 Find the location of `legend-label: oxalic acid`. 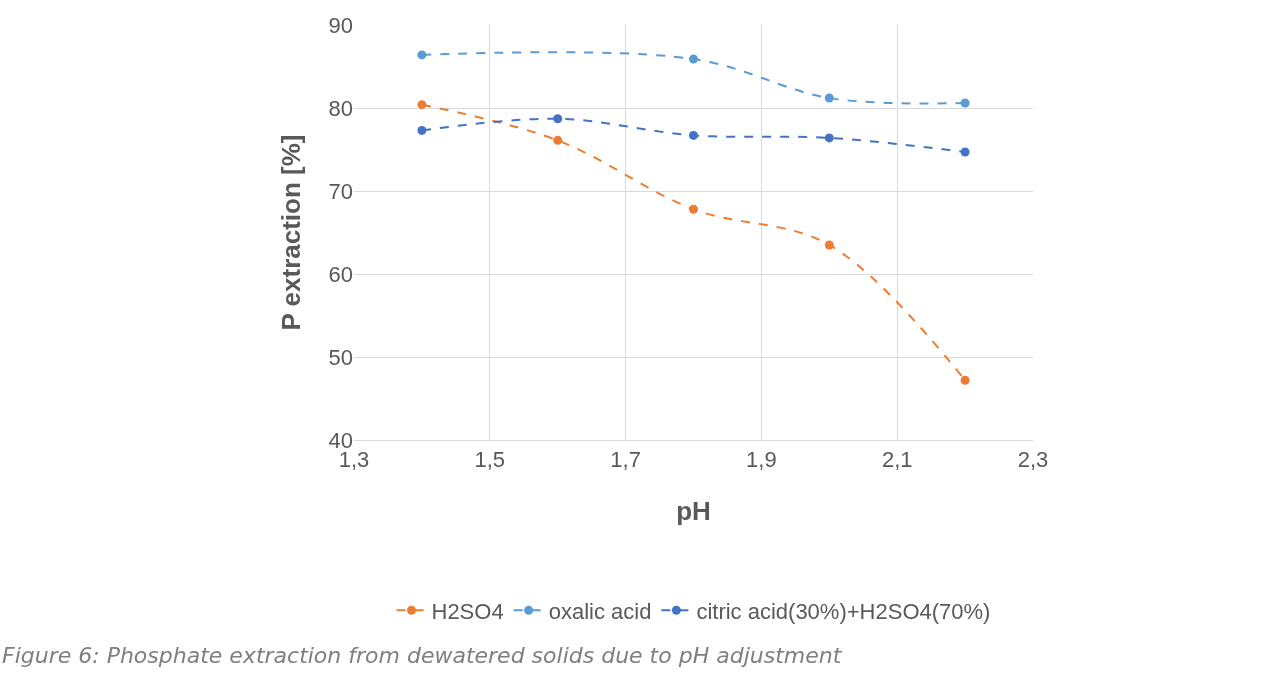

legend-label: oxalic acid is located at coordinates (600, 611).